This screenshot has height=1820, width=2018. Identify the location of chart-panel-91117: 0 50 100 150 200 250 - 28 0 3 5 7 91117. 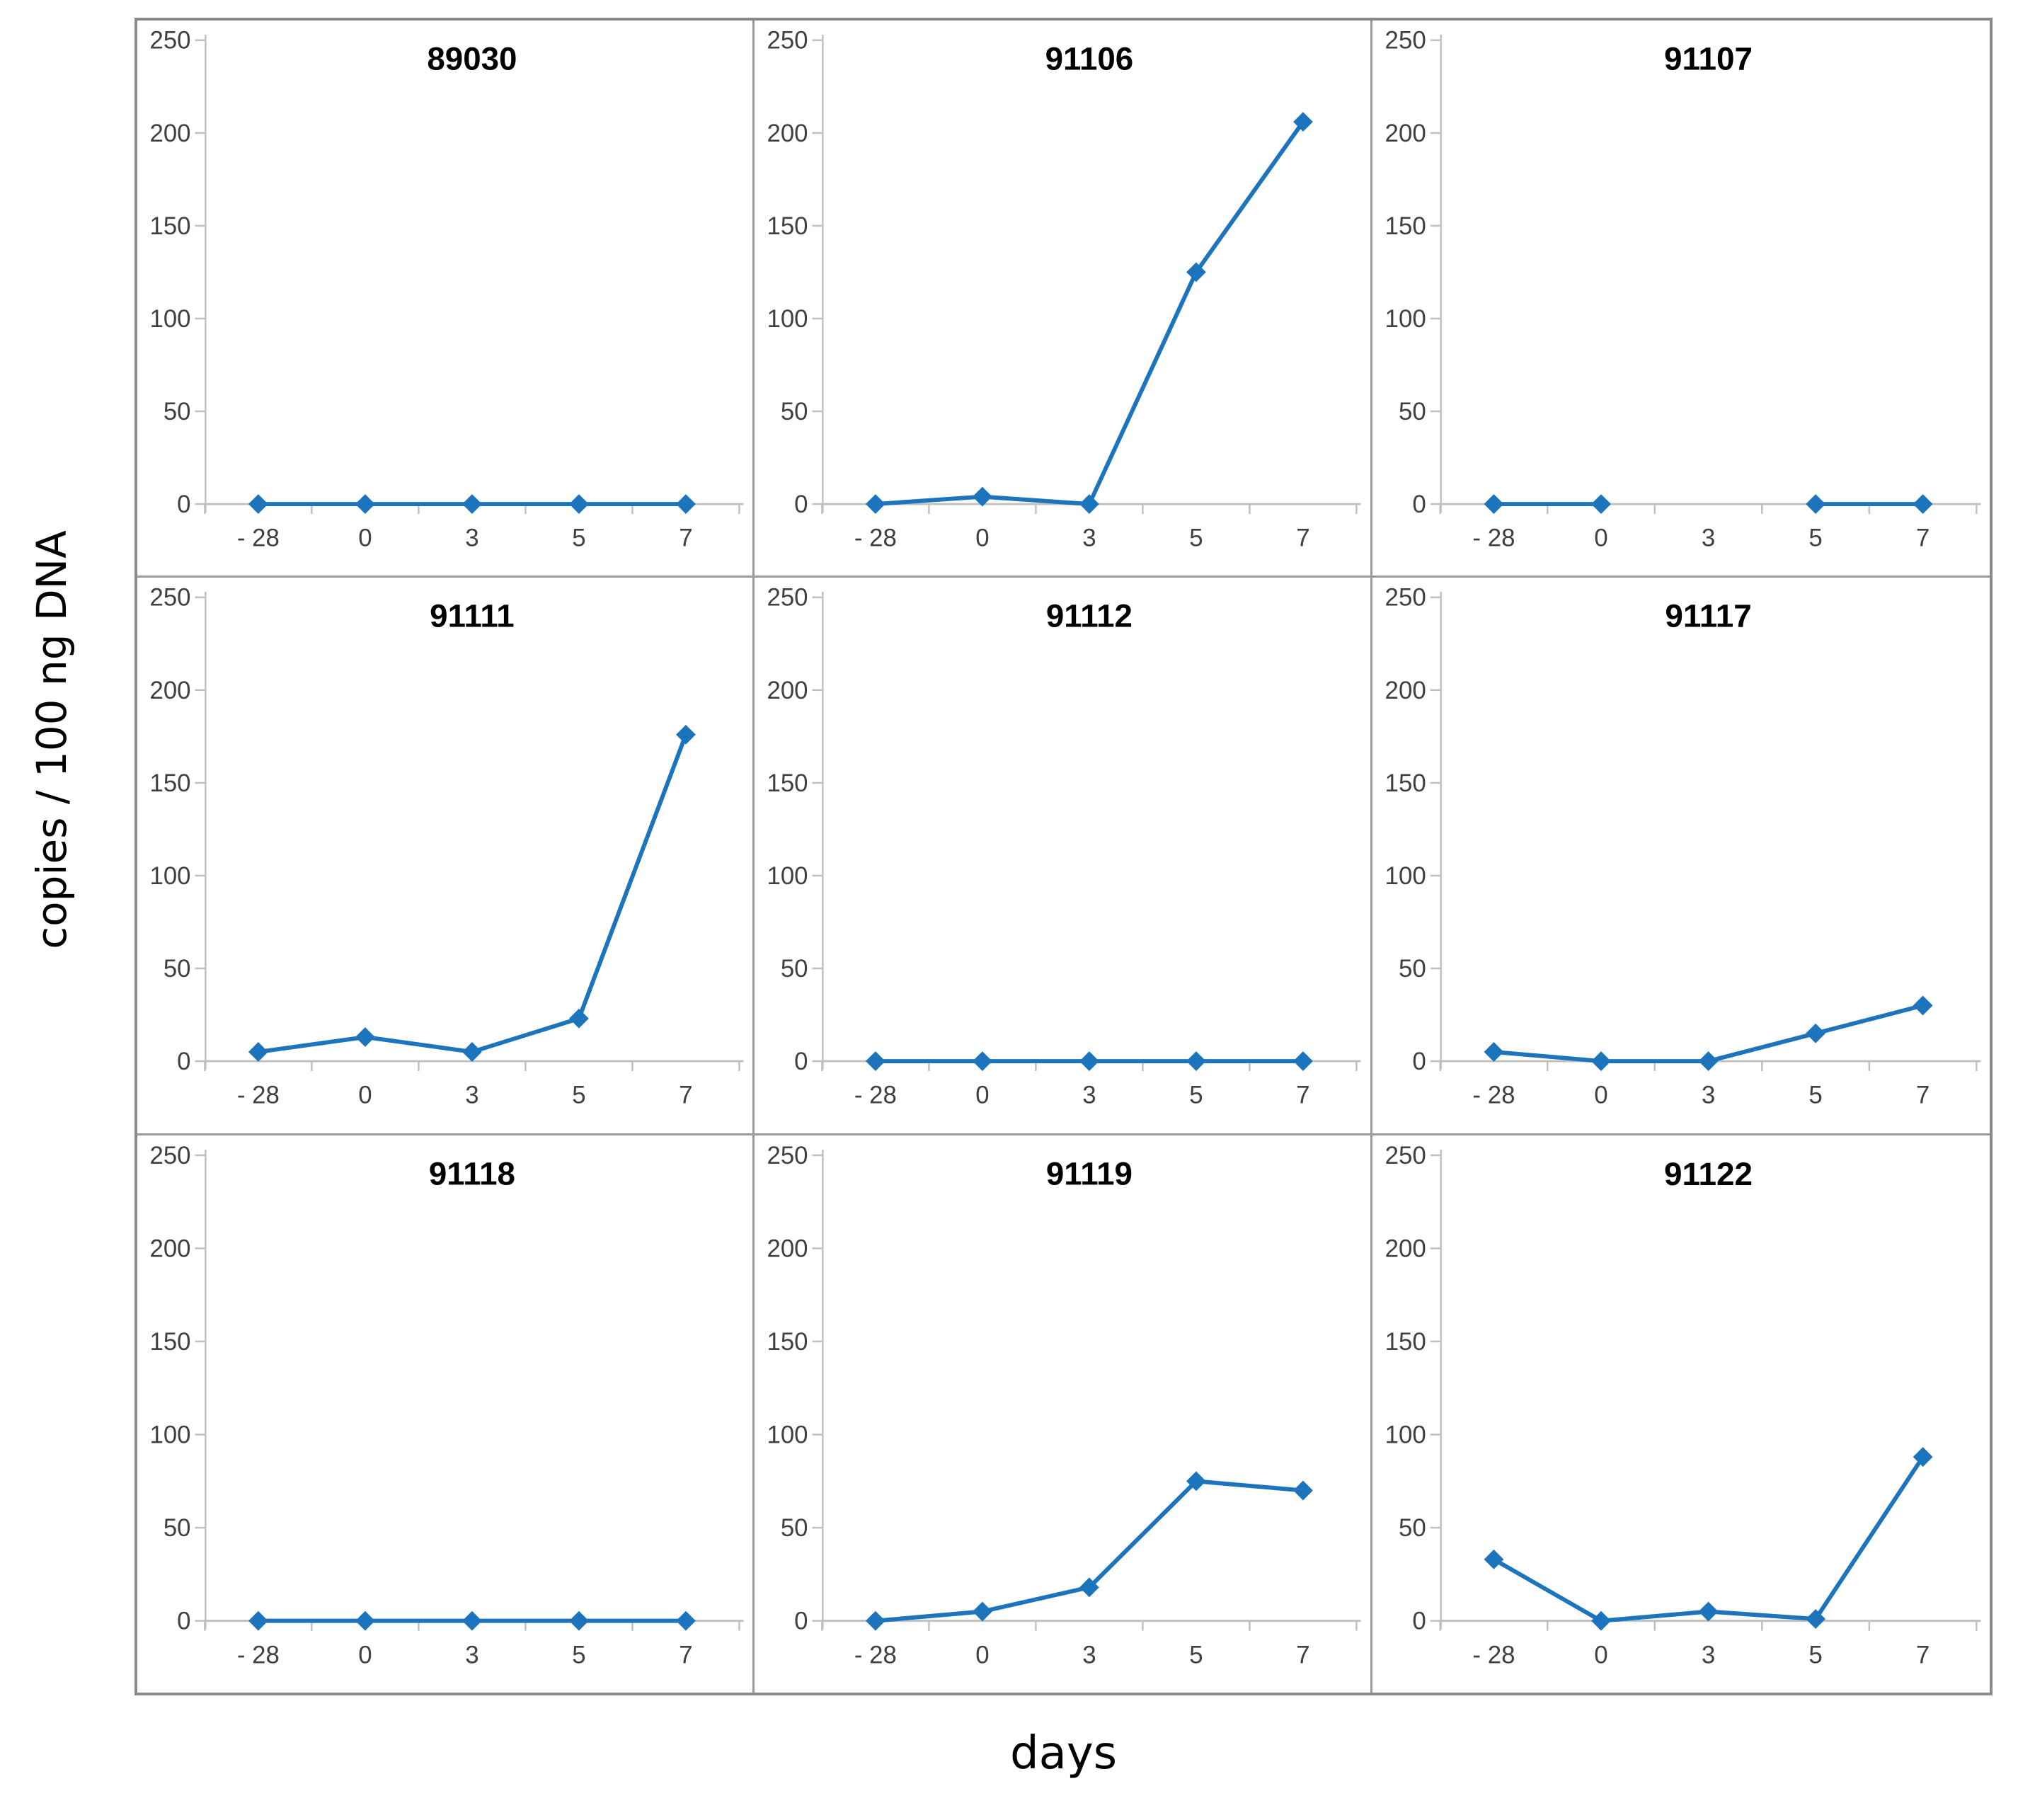
(1681, 856).